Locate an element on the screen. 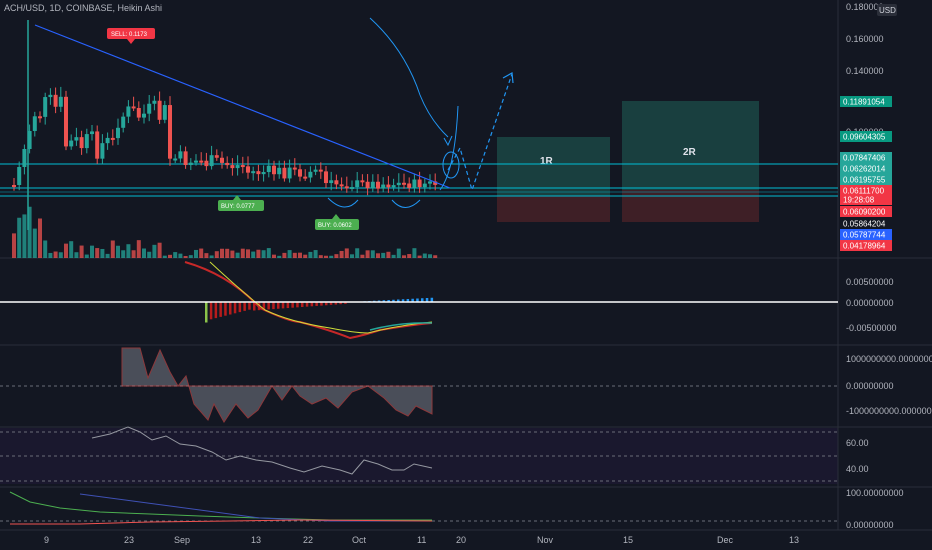 This screenshot has width=932, height=550. sell-signal-label: SELL: 0.1173 is located at coordinates (129, 35).